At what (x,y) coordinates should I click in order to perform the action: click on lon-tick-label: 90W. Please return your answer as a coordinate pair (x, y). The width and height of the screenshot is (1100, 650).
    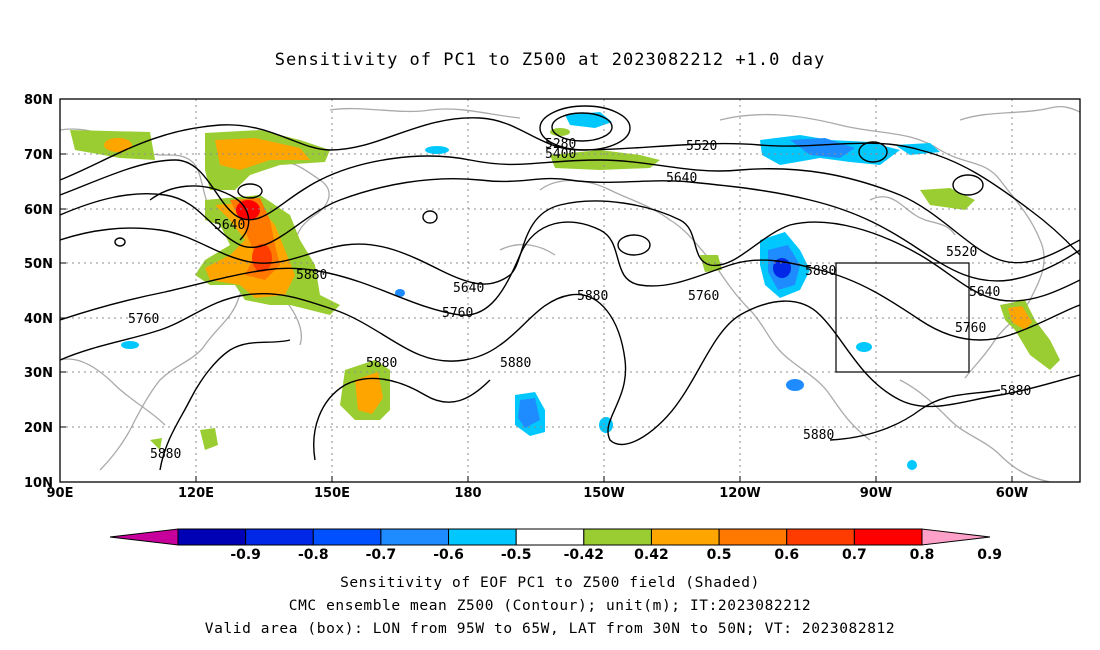
    Looking at the image, I should click on (876, 493).